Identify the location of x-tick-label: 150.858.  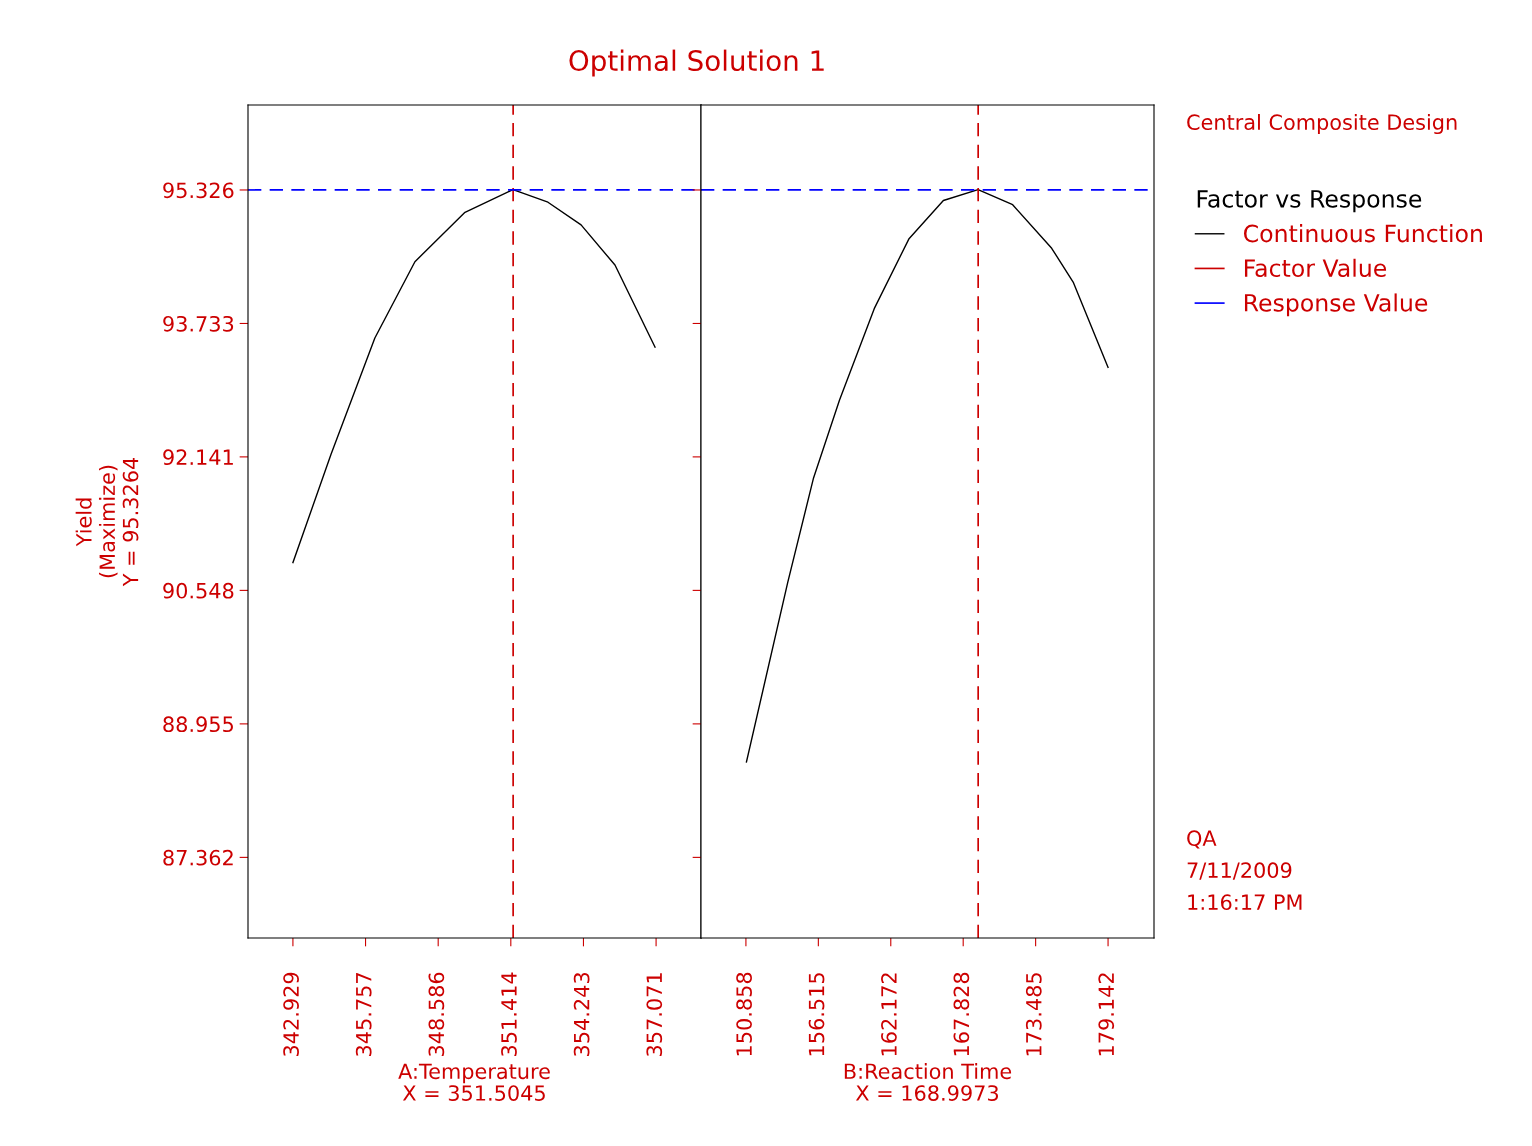
(744, 1014).